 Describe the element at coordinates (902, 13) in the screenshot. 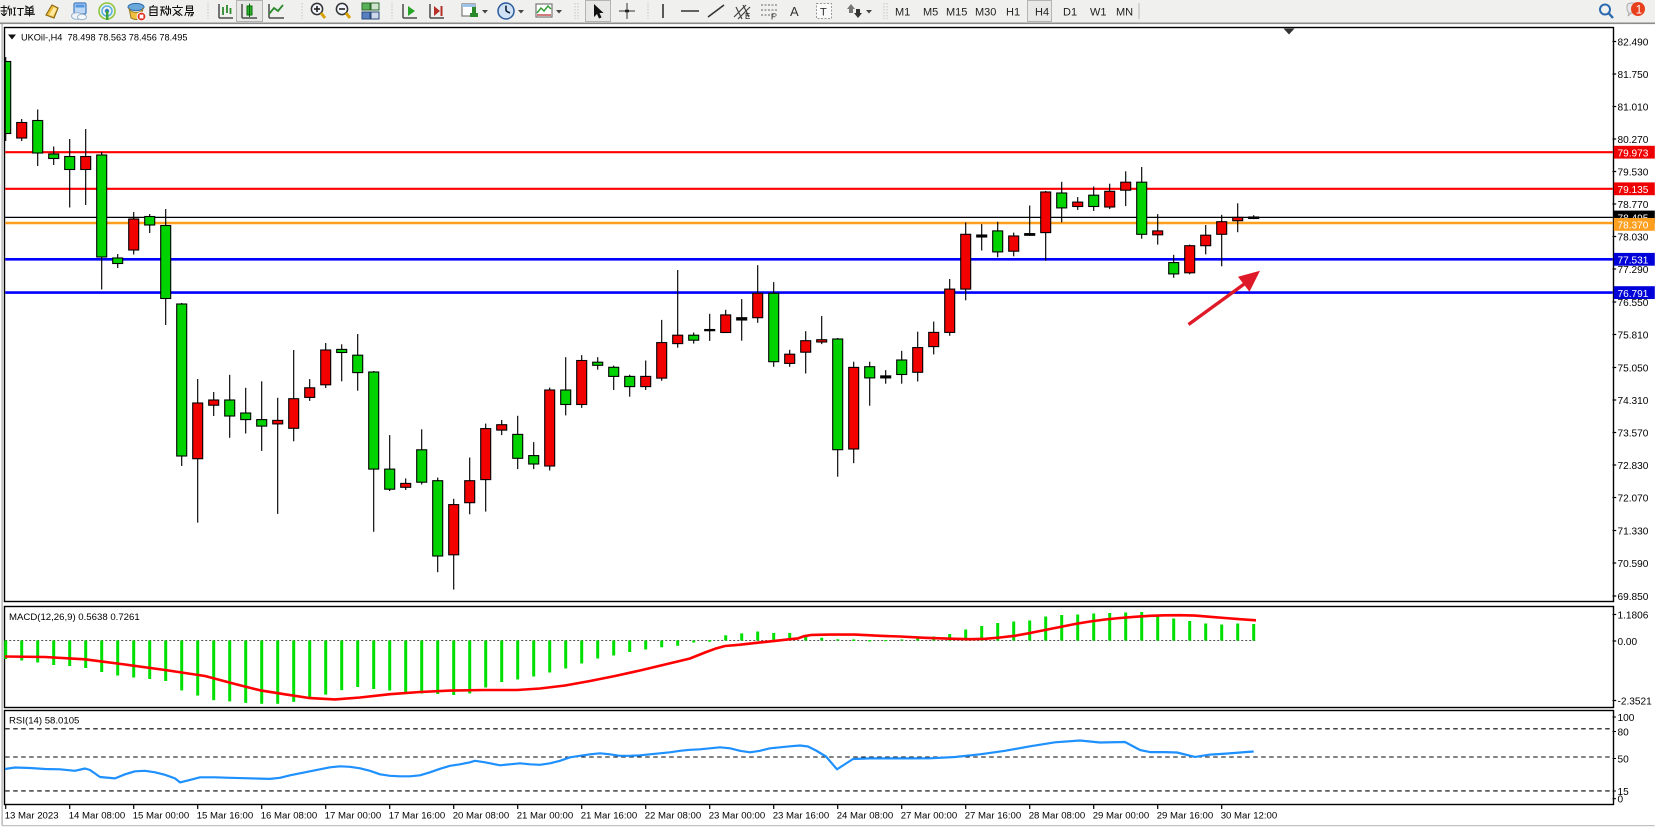

I see `svg-text: M1` at that location.